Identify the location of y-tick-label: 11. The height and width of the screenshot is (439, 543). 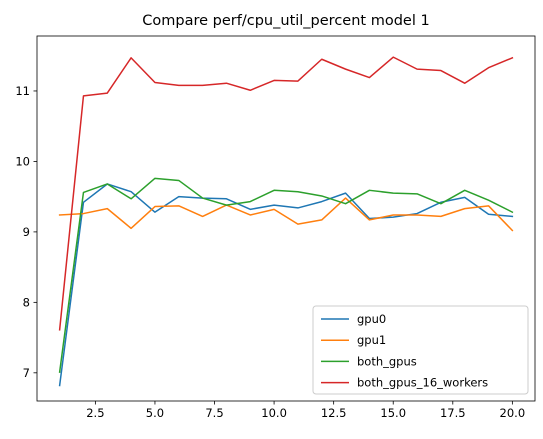
(22, 91).